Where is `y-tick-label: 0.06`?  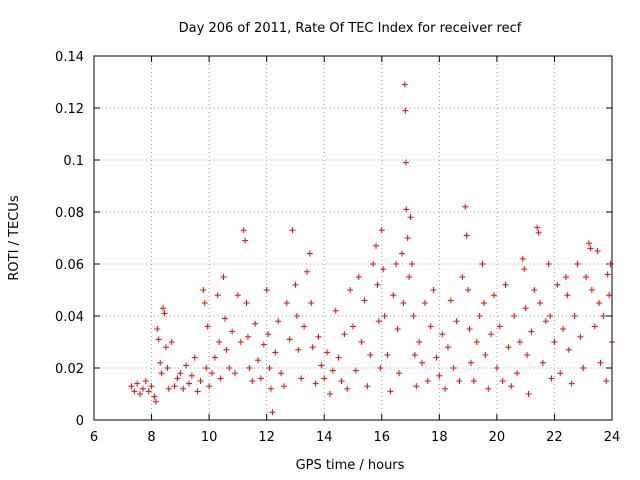 y-tick-label: 0.06 is located at coordinates (69, 265).